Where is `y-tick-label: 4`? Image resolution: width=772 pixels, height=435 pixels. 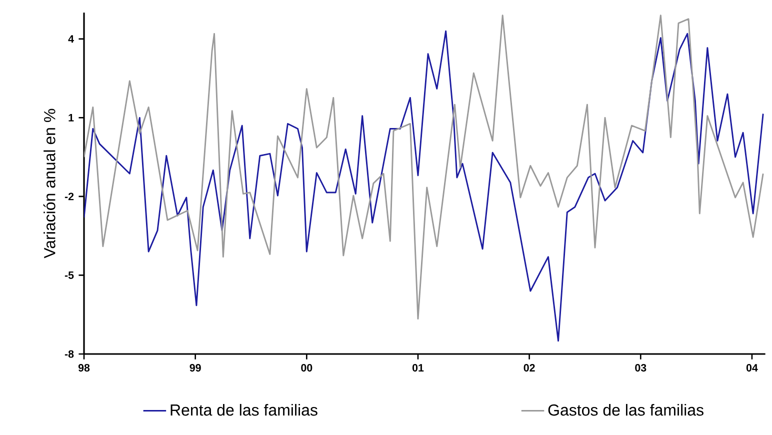
y-tick-label: 4 is located at coordinates (71, 39).